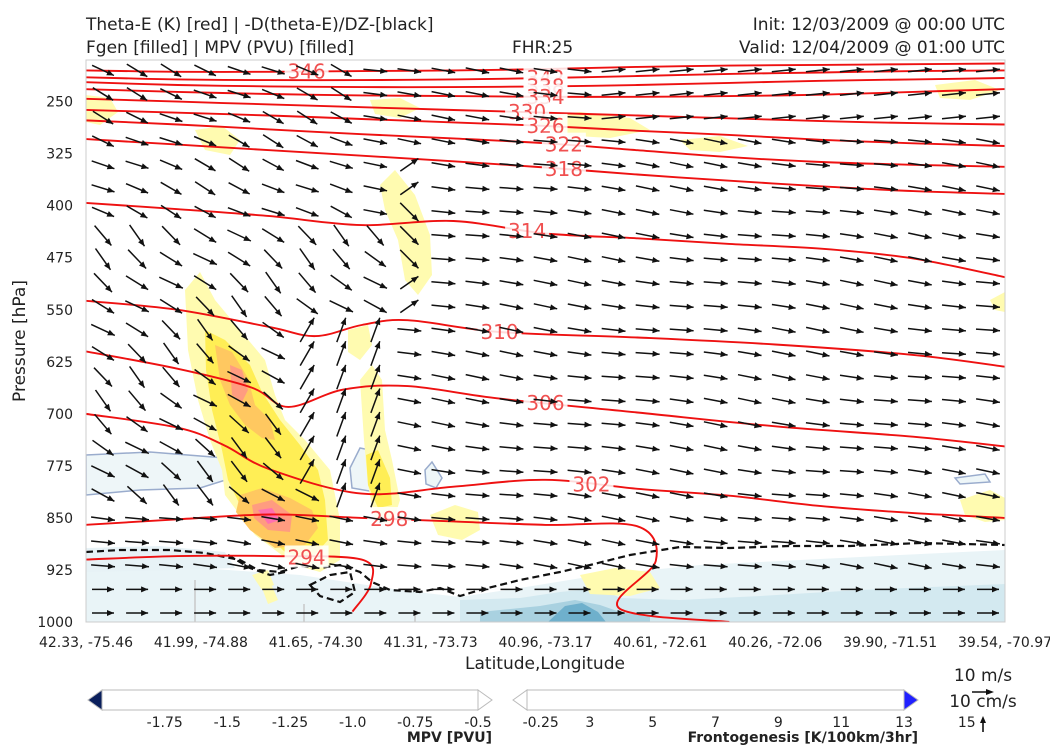 The height and width of the screenshot is (750, 1050). What do you see at coordinates (778, 723) in the screenshot?
I see `fgen-colorbar-tick-label: 9` at bounding box center [778, 723].